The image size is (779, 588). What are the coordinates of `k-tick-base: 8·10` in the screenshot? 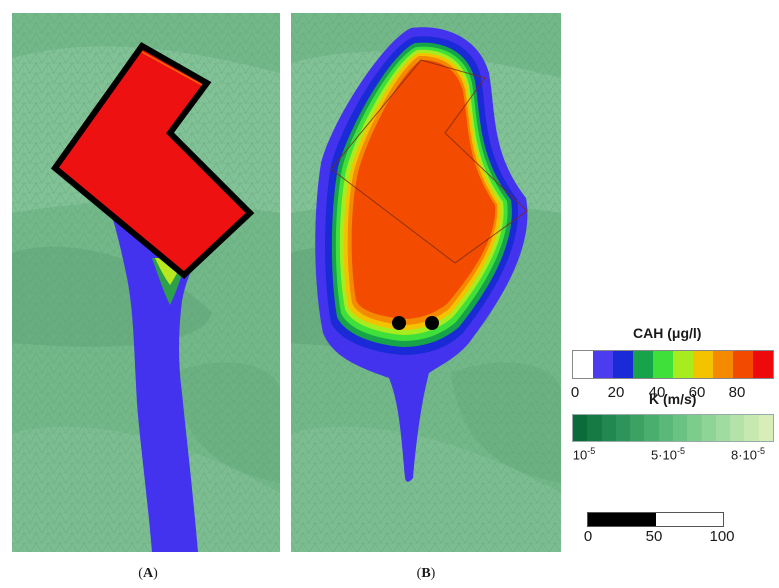 It's located at (744, 455).